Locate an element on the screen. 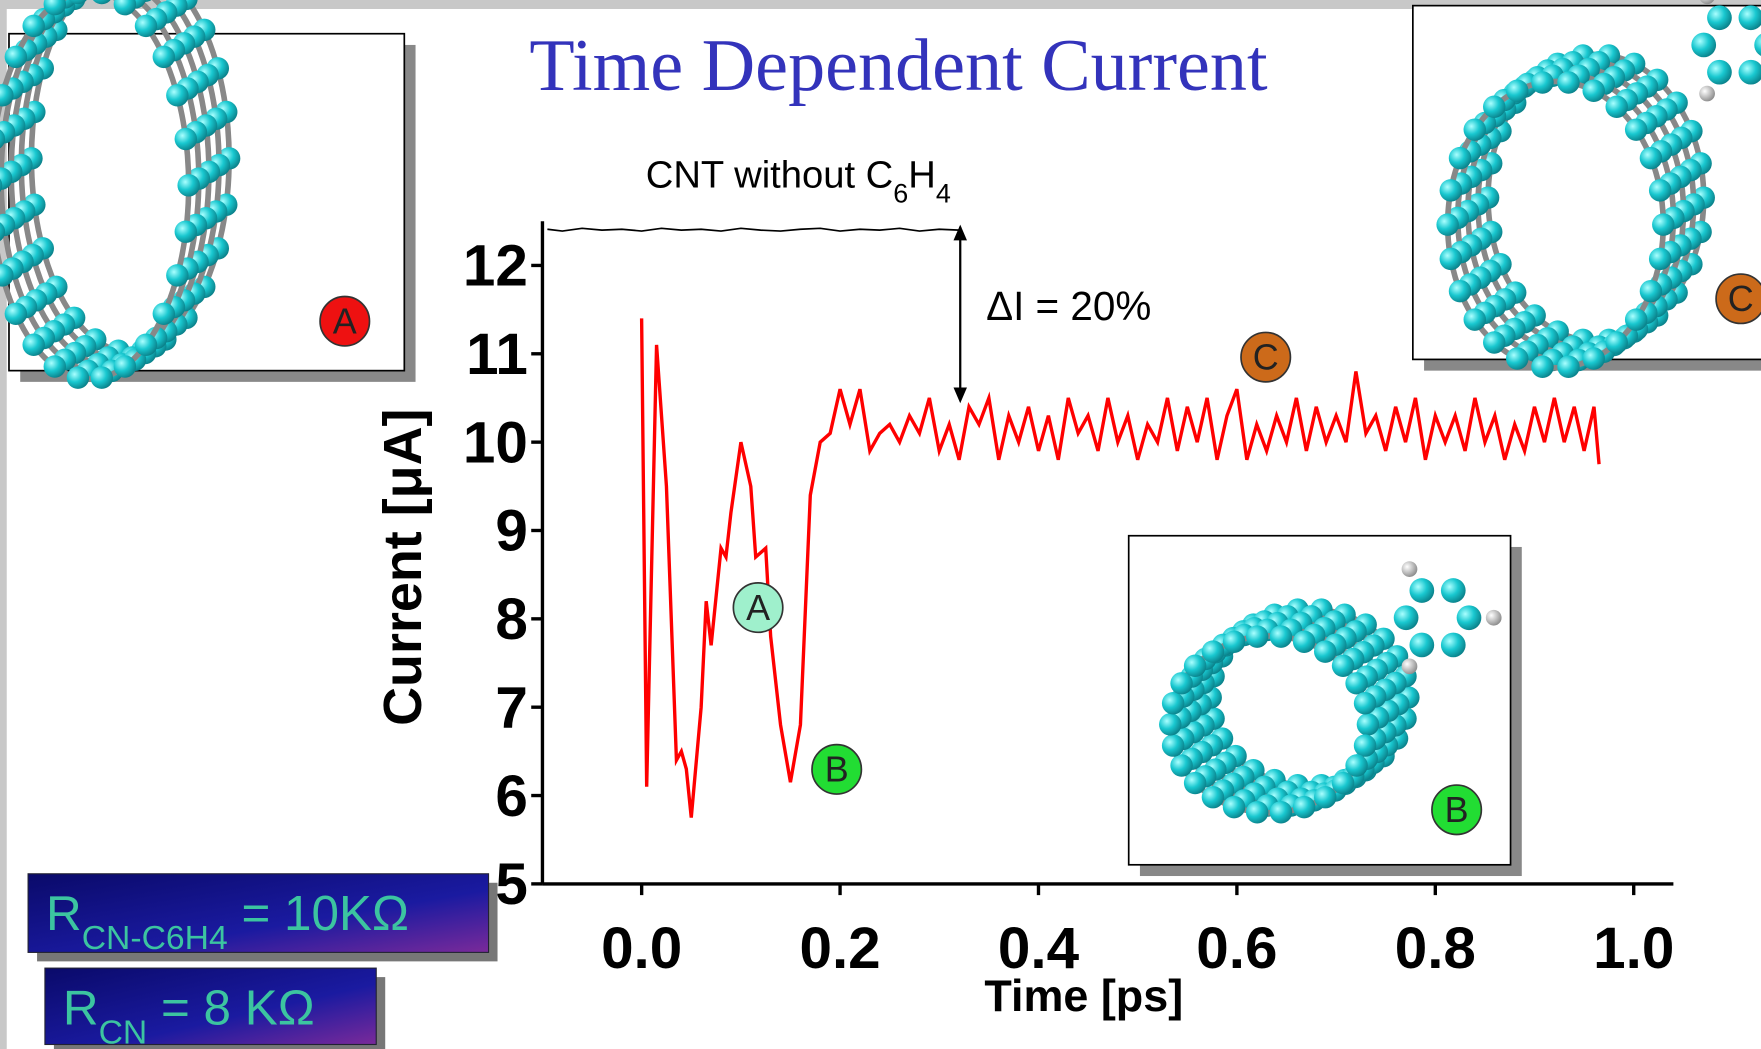  molecule-inset: A is located at coordinates (208, 194).